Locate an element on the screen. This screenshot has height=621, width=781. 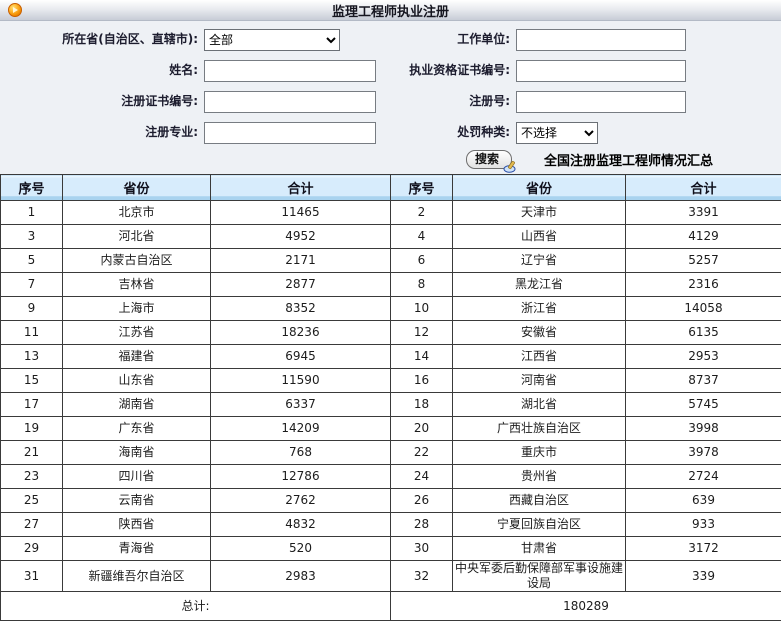
province-cell: 海南省 is located at coordinates (137, 453).